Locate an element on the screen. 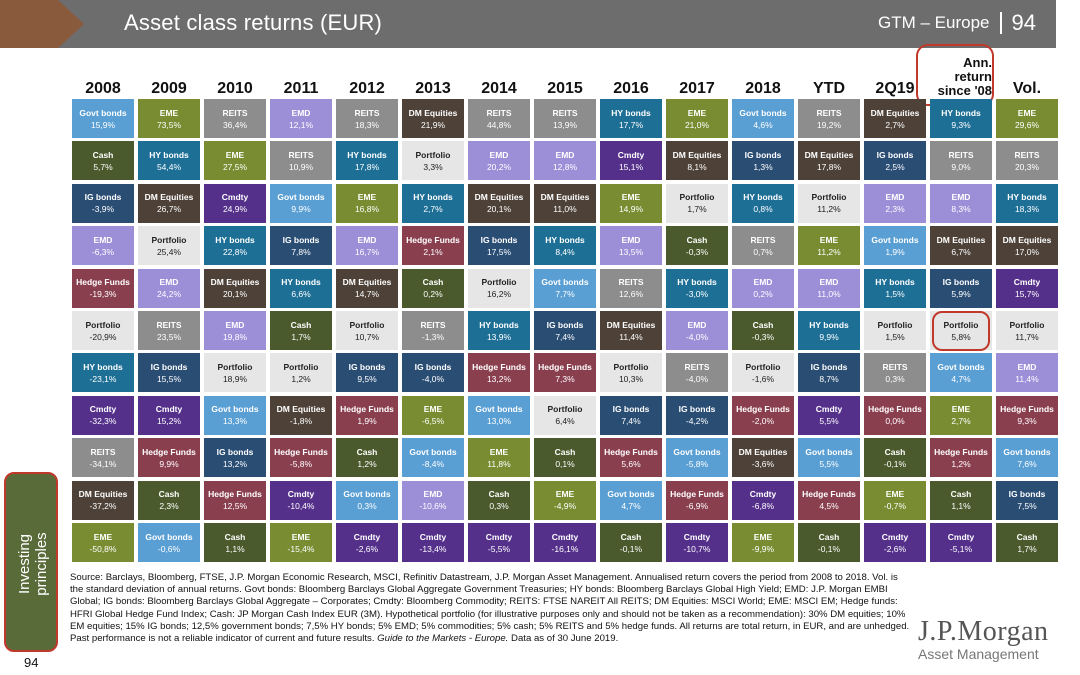 The image size is (1080, 675). asset-cell: HY bonds -23,1% is located at coordinates (103, 373).